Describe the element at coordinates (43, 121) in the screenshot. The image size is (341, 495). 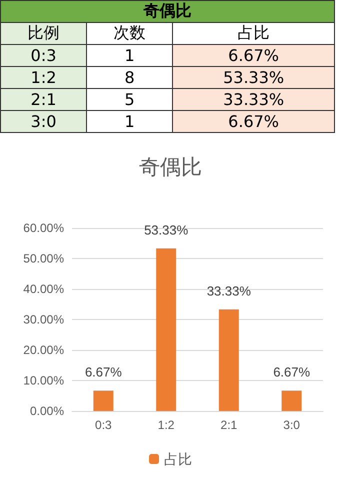
I see `category-label: 3:0` at that location.